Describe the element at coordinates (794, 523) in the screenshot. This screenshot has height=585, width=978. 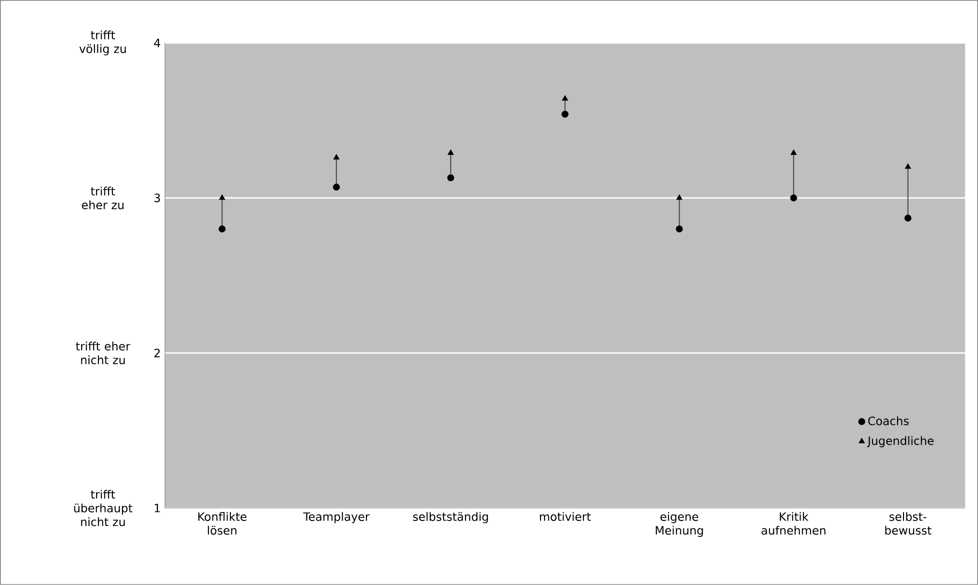
I see `x-tick-label: Kritik aufnehmen` at that location.